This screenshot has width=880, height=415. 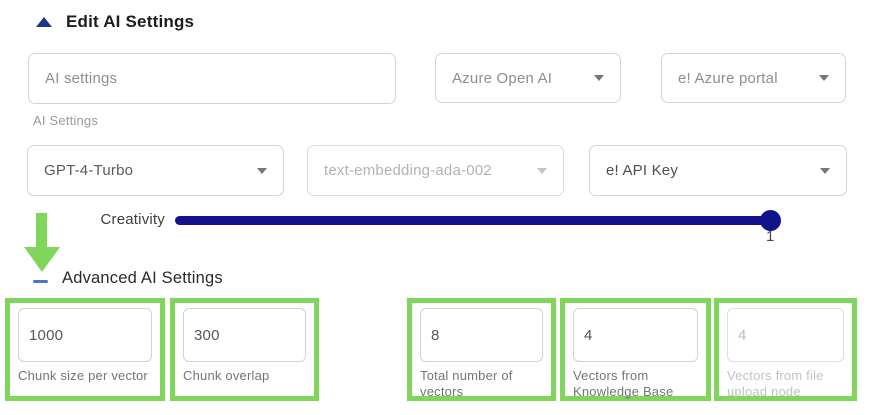 What do you see at coordinates (642, 170) in the screenshot?
I see `api-key-dropdown-value: e! API Key` at bounding box center [642, 170].